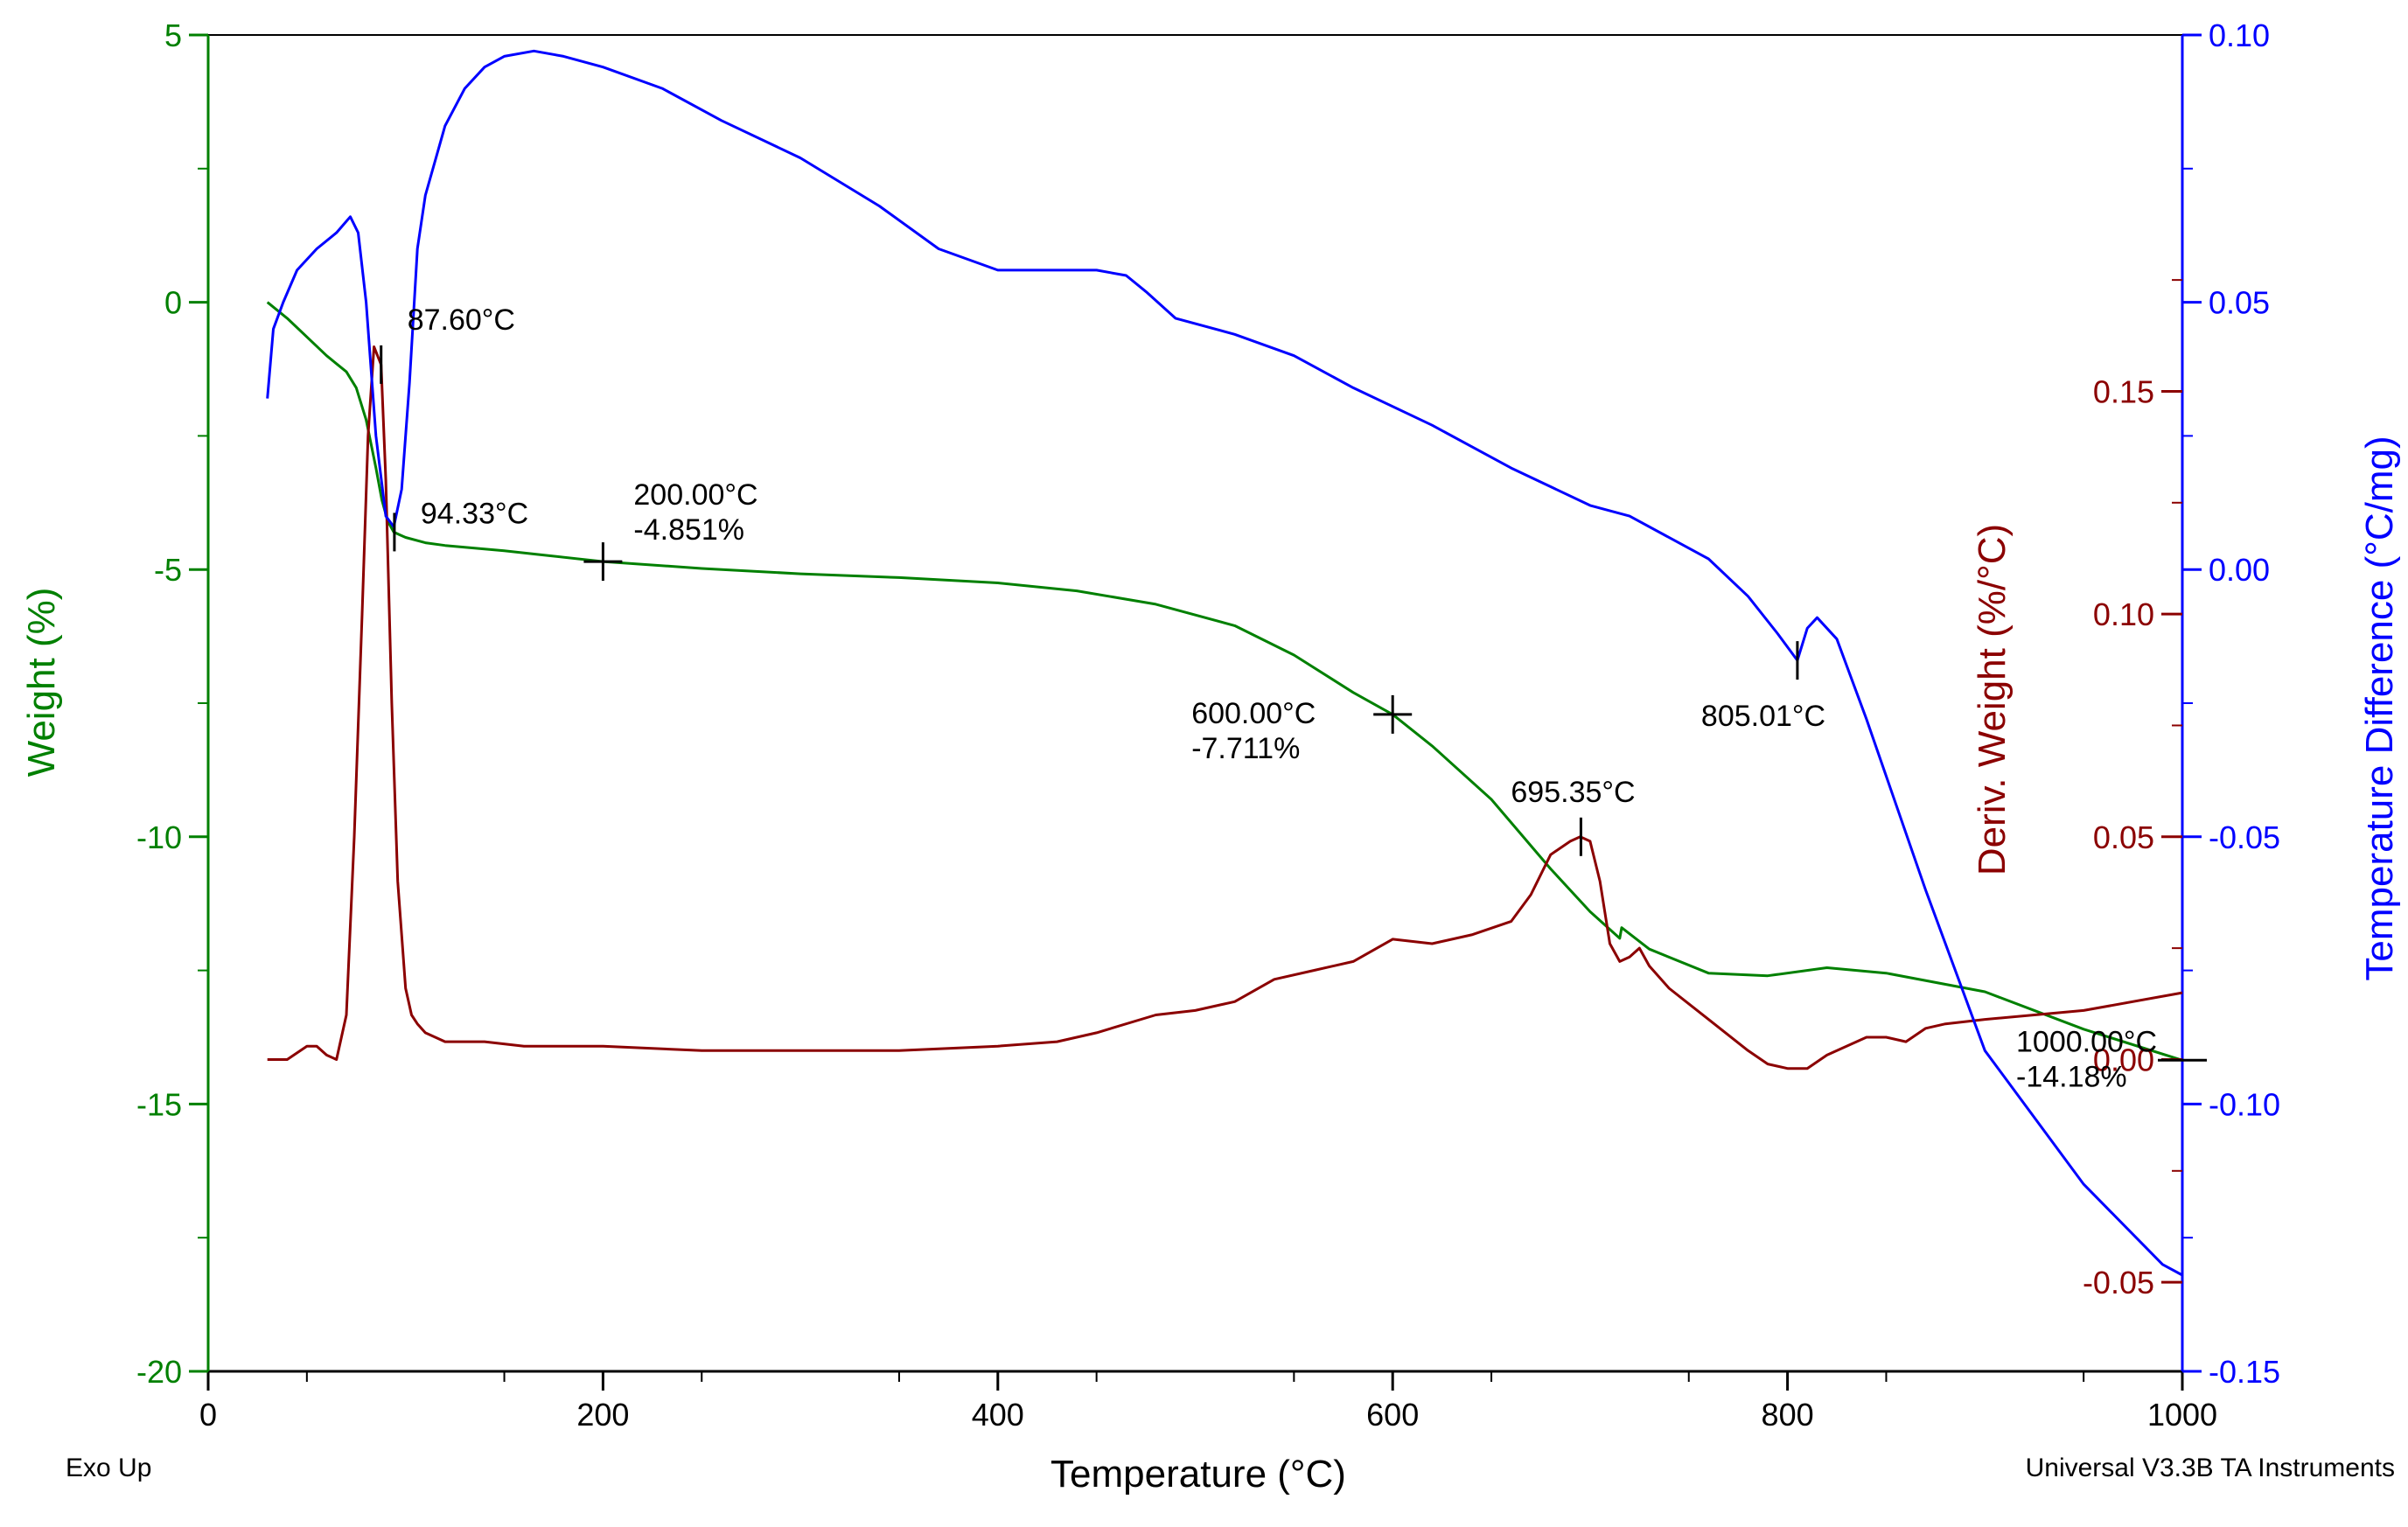 The height and width of the screenshot is (1527, 2408). Describe the element at coordinates (2132, 789) in the screenshot. I see `deriv-axis-ticks: 0.15 0.10 0.05 0.00 -0.05` at that location.